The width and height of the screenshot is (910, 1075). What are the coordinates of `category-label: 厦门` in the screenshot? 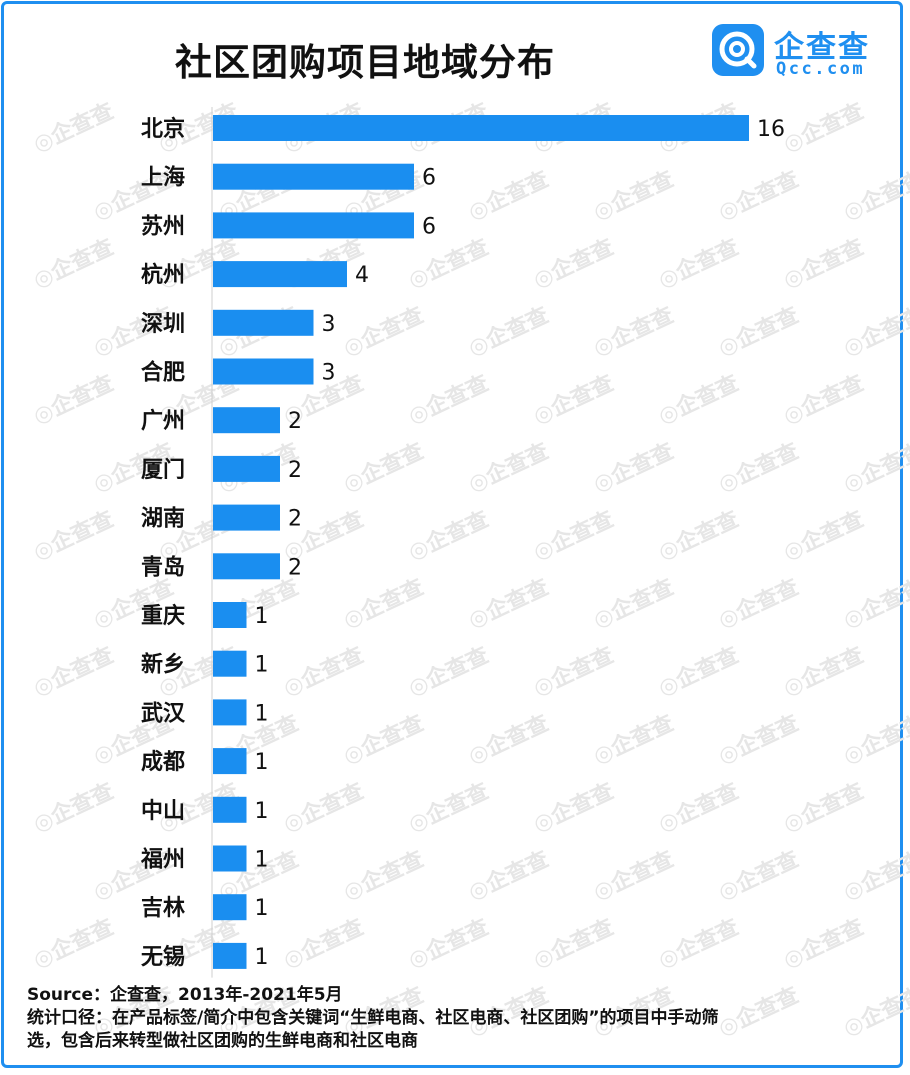 It's located at (163, 470).